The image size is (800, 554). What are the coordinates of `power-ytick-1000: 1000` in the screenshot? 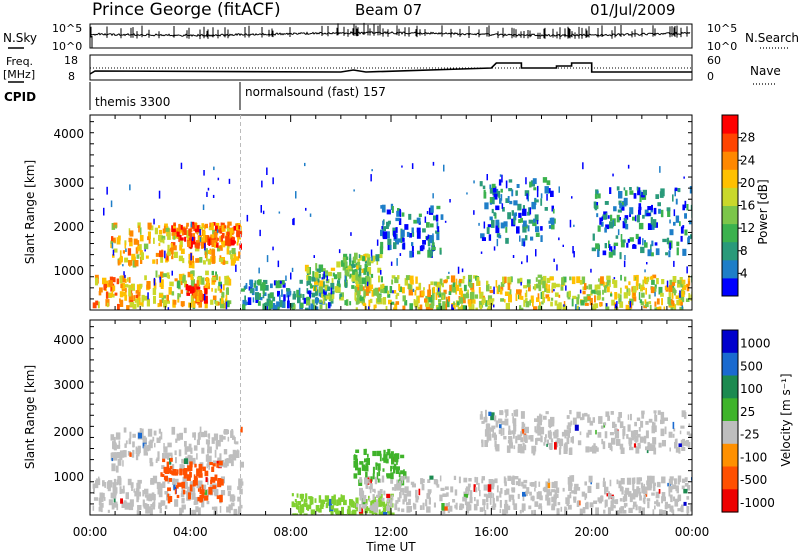 It's located at (68, 271).